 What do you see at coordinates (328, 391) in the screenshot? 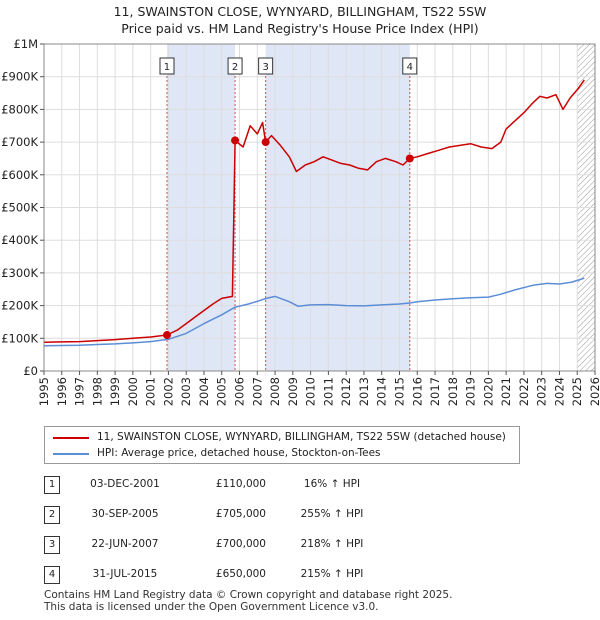
I see `x-tick-label: 2011` at bounding box center [328, 391].